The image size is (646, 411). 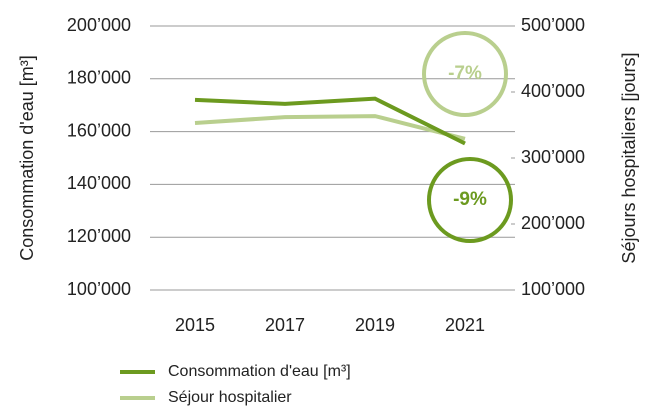 What do you see at coordinates (259, 371) in the screenshot?
I see `legend-label: Consommation d'eau [m³]` at bounding box center [259, 371].